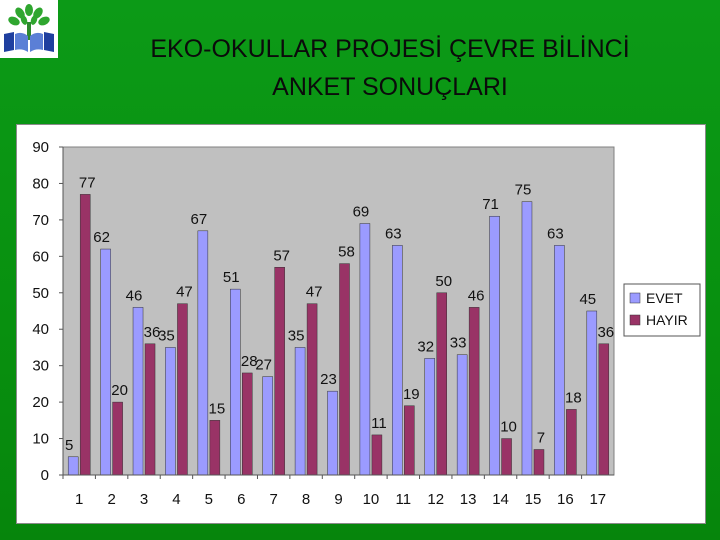  What do you see at coordinates (40, 402) in the screenshot?
I see `y-tick-label: 20` at bounding box center [40, 402].